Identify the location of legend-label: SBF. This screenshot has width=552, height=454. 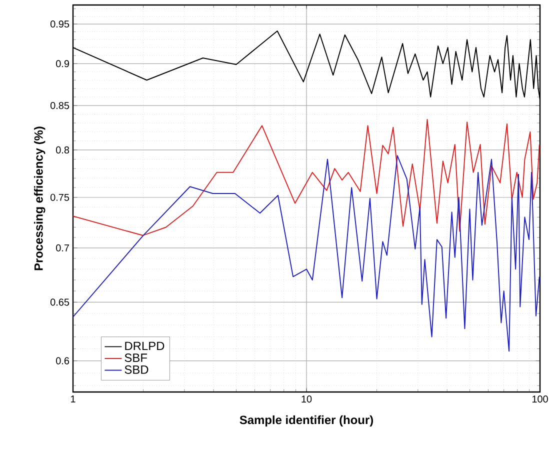
(135, 358).